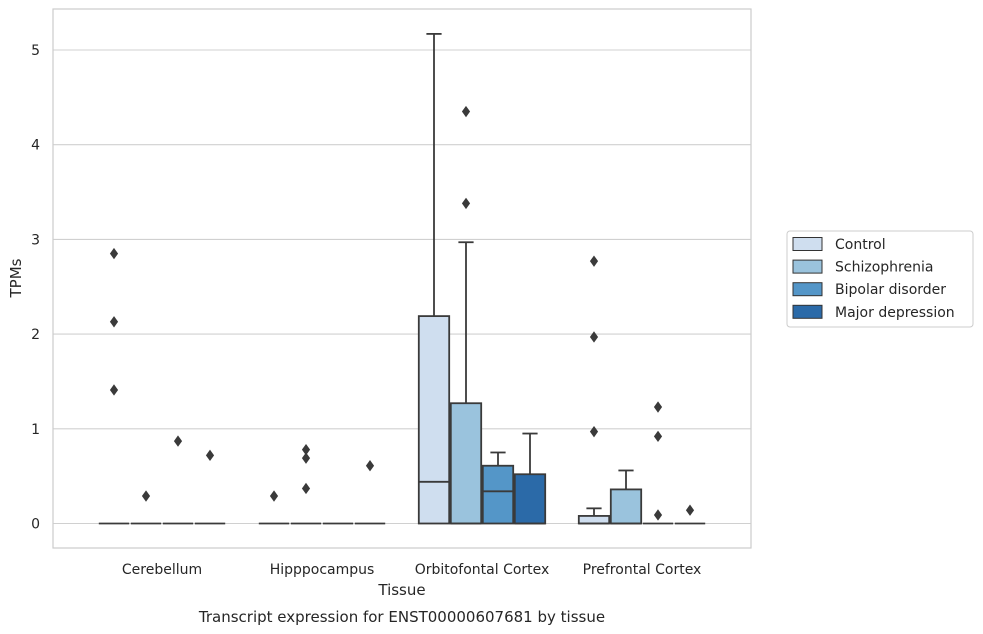  Describe the element at coordinates (884, 268) in the screenshot. I see `legend-label: Schizophrenia` at that location.